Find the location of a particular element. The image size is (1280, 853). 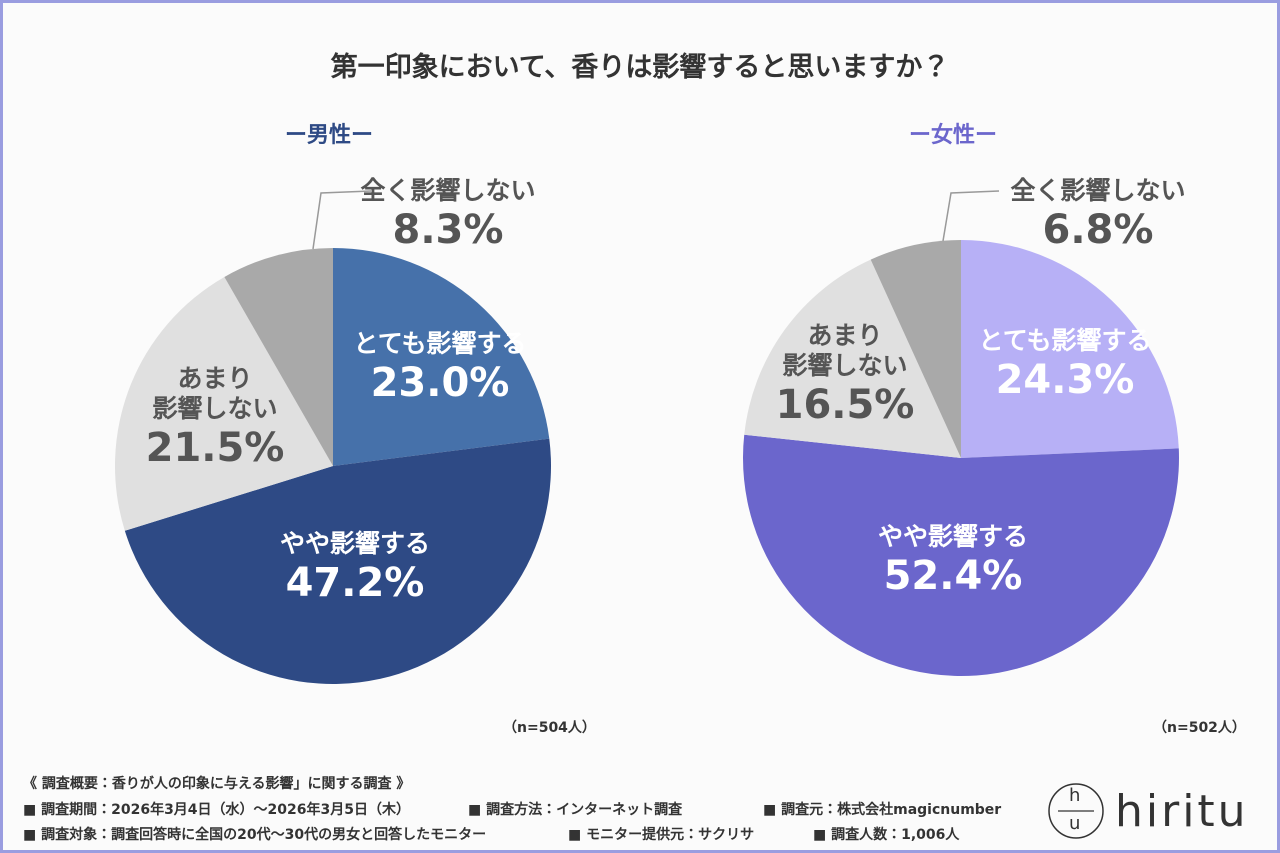

slice-label: 全く影響しない 8.3% is located at coordinates (447, 215).